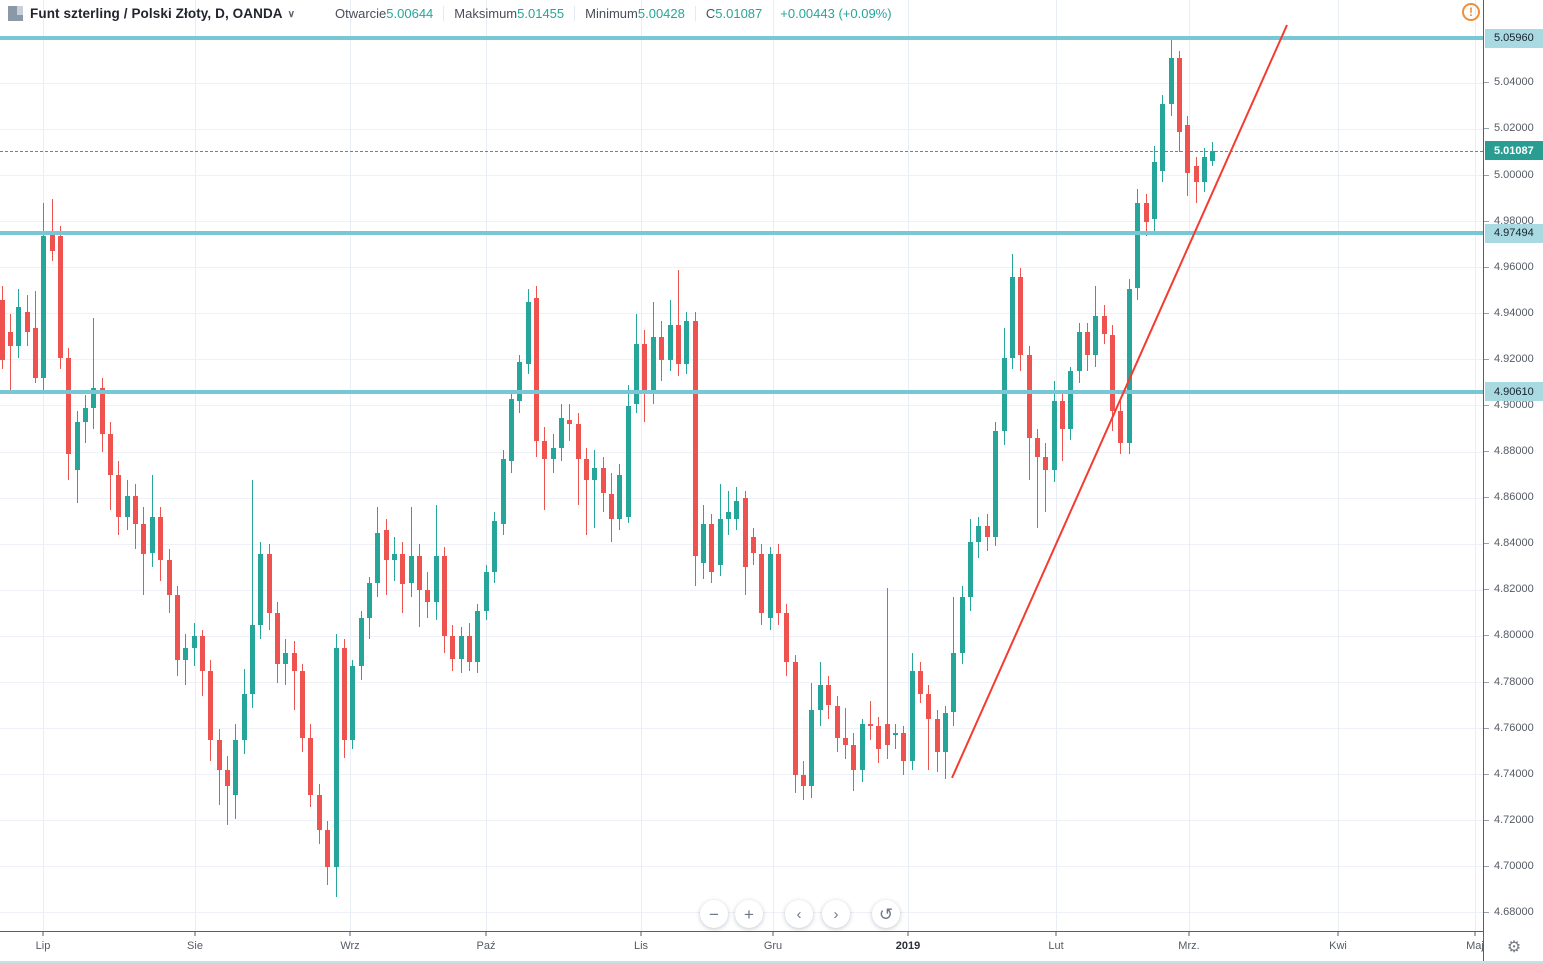 The width and height of the screenshot is (1543, 963). What do you see at coordinates (1514, 82) in the screenshot?
I see `price-tick-text: 5.04000` at bounding box center [1514, 82].